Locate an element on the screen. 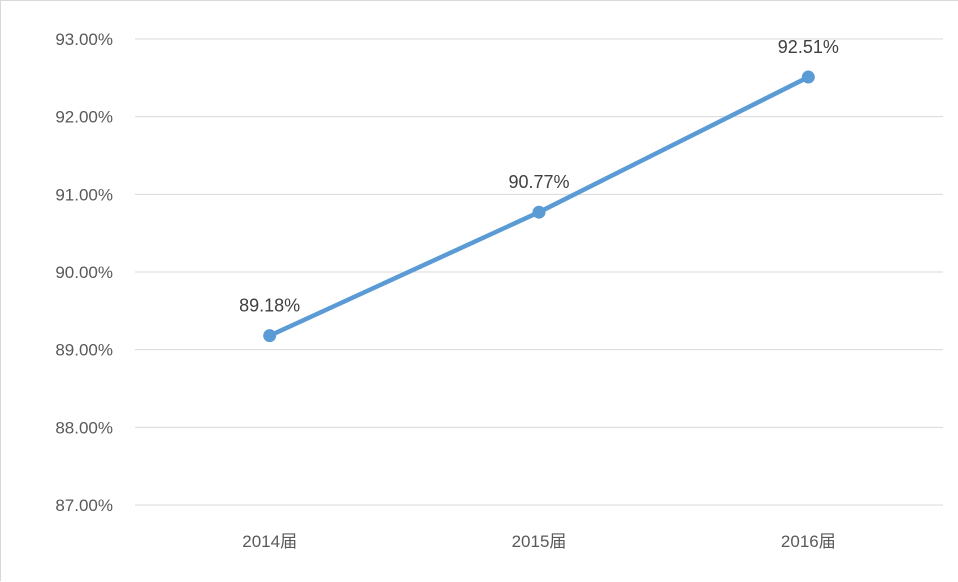 This screenshot has height=582, width=958. y-tick-label: 89.00% is located at coordinates (84, 350).